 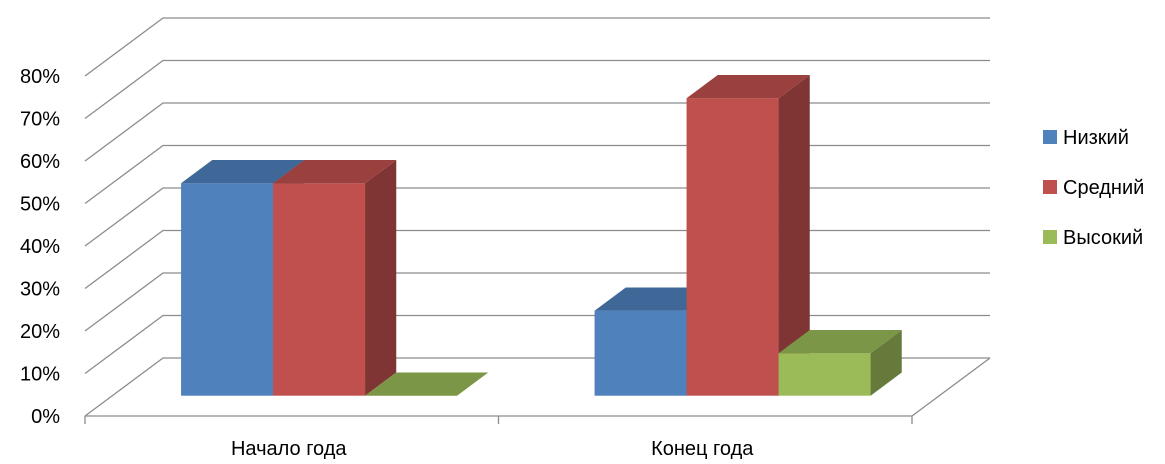 I want to click on y-tick-label: 70%, so click(x=40, y=120).